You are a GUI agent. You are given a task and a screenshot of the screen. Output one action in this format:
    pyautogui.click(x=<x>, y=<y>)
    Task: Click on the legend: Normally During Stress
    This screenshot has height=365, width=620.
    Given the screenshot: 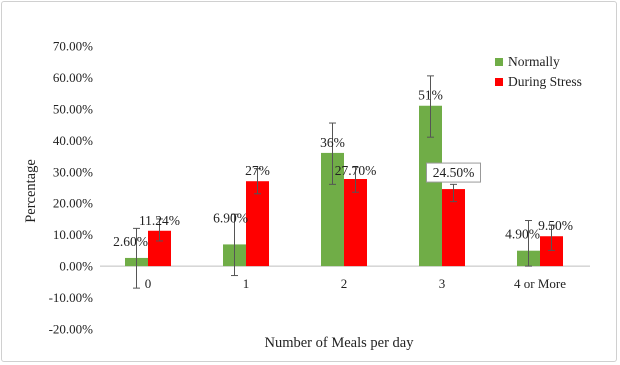 What is the action you would take?
    pyautogui.click(x=538, y=71)
    